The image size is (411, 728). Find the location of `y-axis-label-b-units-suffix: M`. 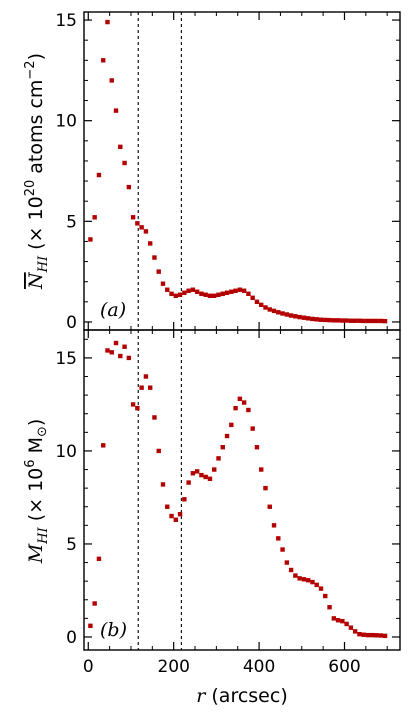

y-axis-label-b-units-suffix: M is located at coordinates (36, 448).